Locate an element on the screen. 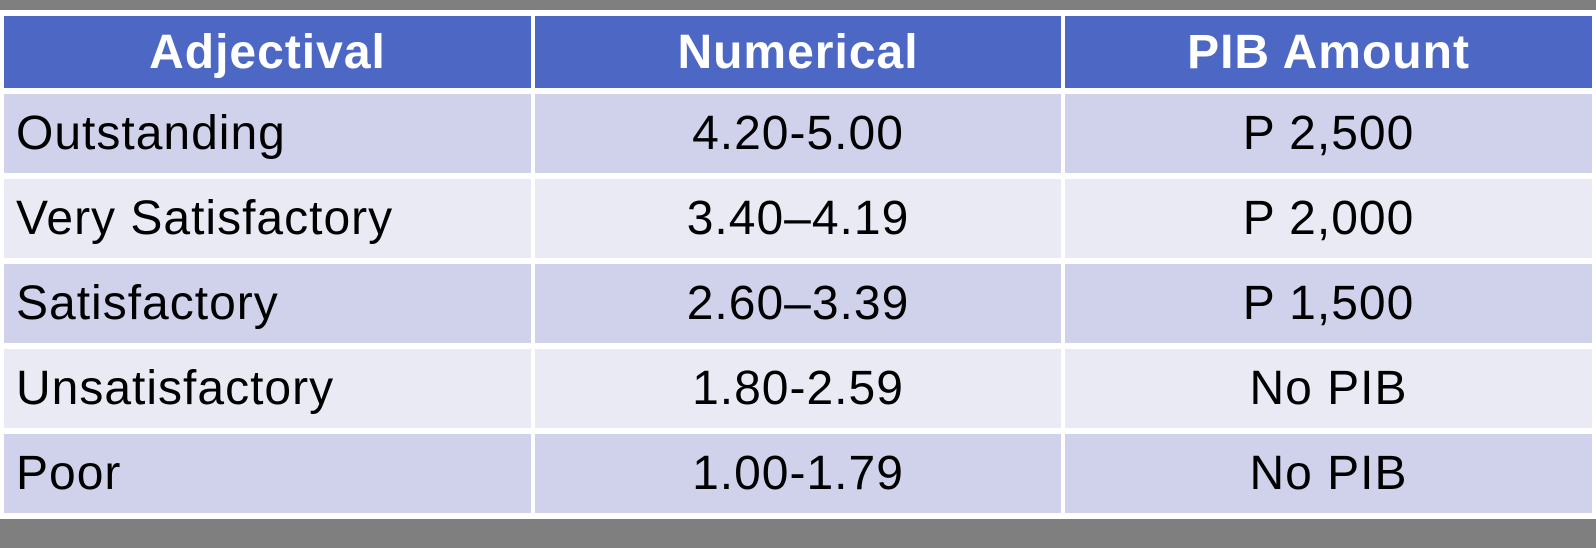 The height and width of the screenshot is (548, 1596). table-header-row: Adjectival Numerical PIB Amount is located at coordinates (798, 52).